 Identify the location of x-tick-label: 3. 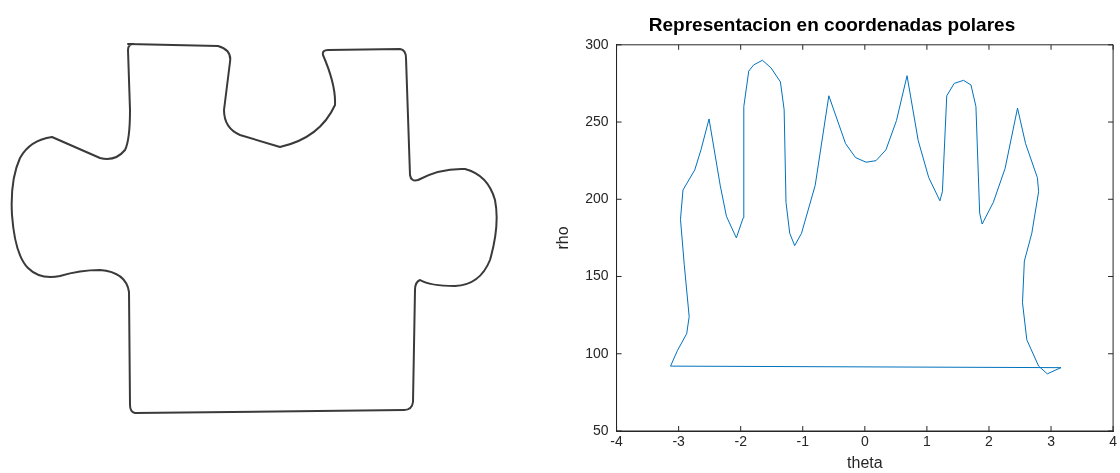
(1051, 441).